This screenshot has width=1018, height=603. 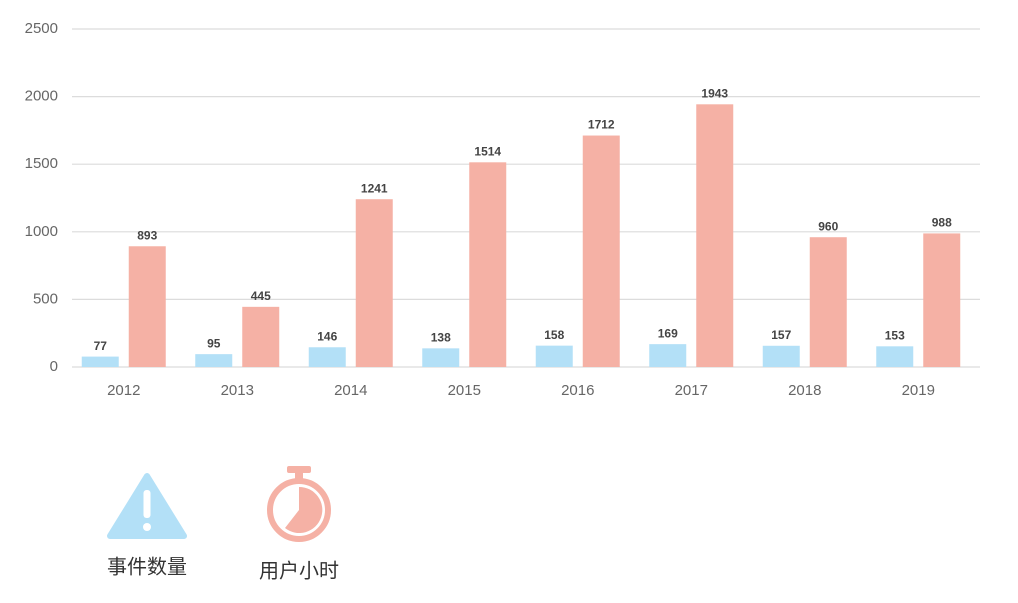 I want to click on data-label: 893, so click(x=147, y=235).